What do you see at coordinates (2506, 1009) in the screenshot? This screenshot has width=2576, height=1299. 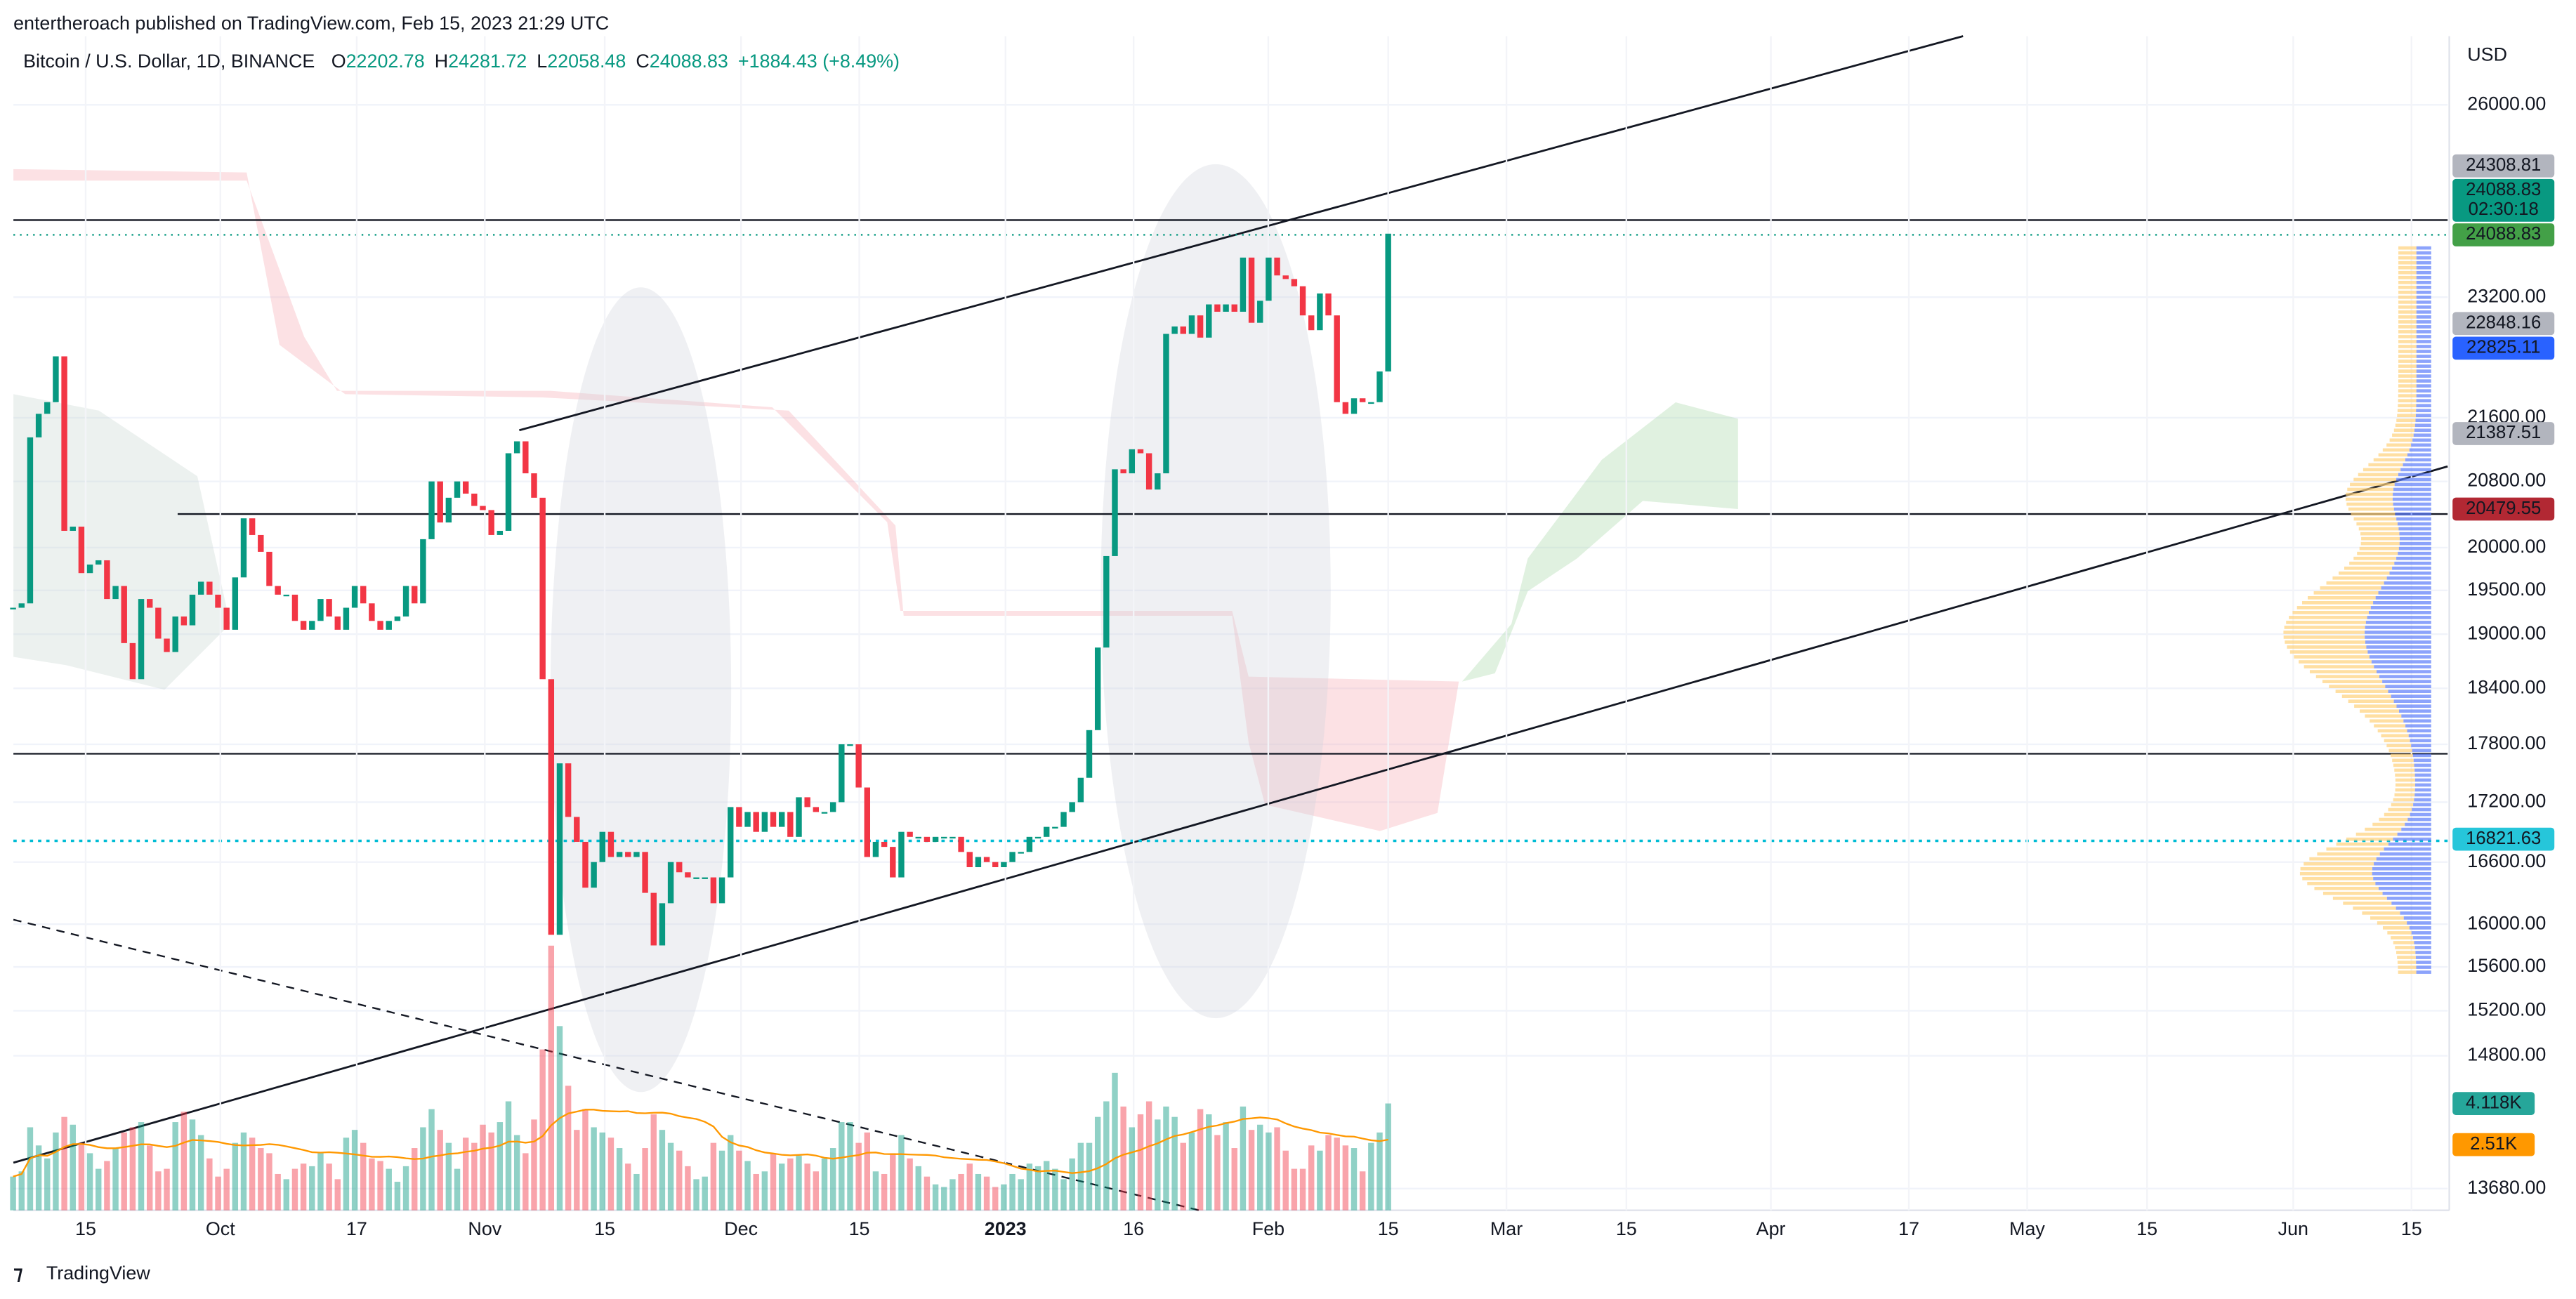 I see `y-tick-label: 15200.00` at bounding box center [2506, 1009].